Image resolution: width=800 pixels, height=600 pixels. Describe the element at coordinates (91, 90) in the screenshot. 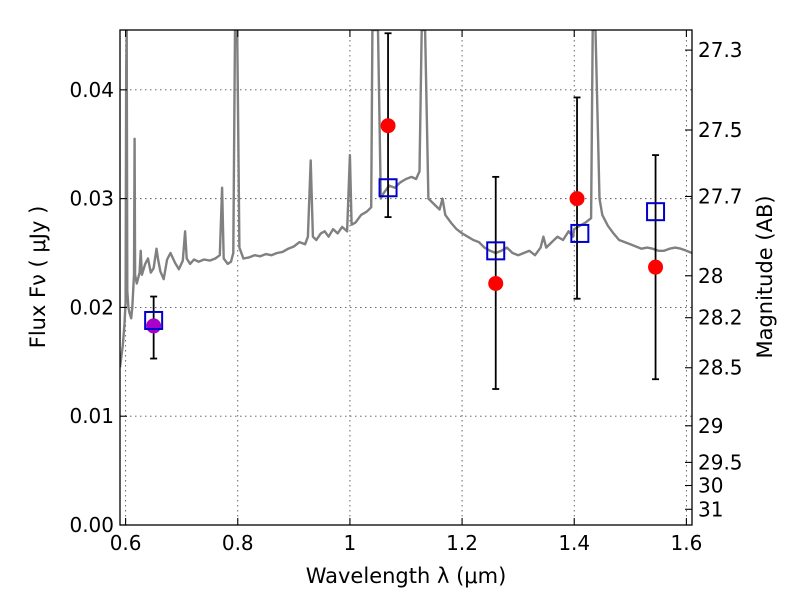

I see `y-tick-label: 0.04` at that location.